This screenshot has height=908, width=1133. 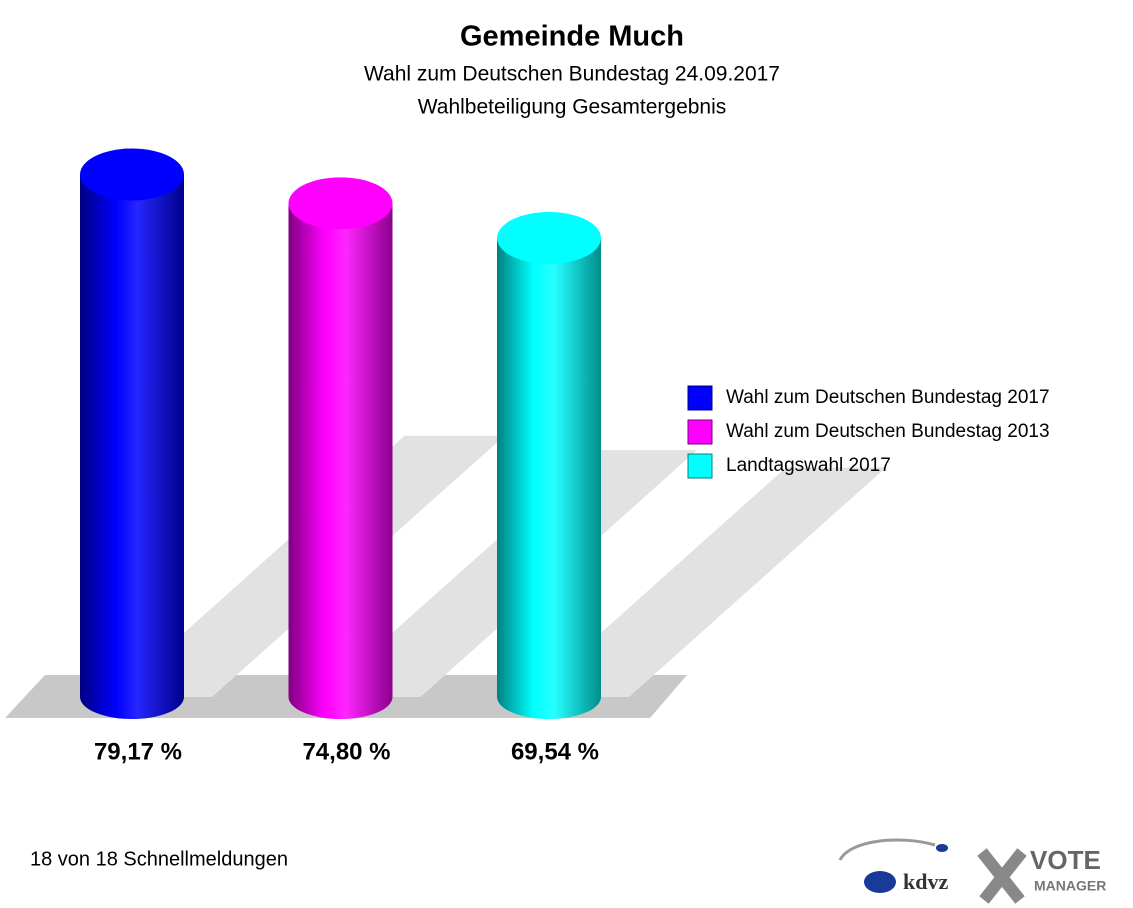 What do you see at coordinates (159, 859) in the screenshot?
I see `footnote: 18 von 18 Schnellmeldungen` at bounding box center [159, 859].